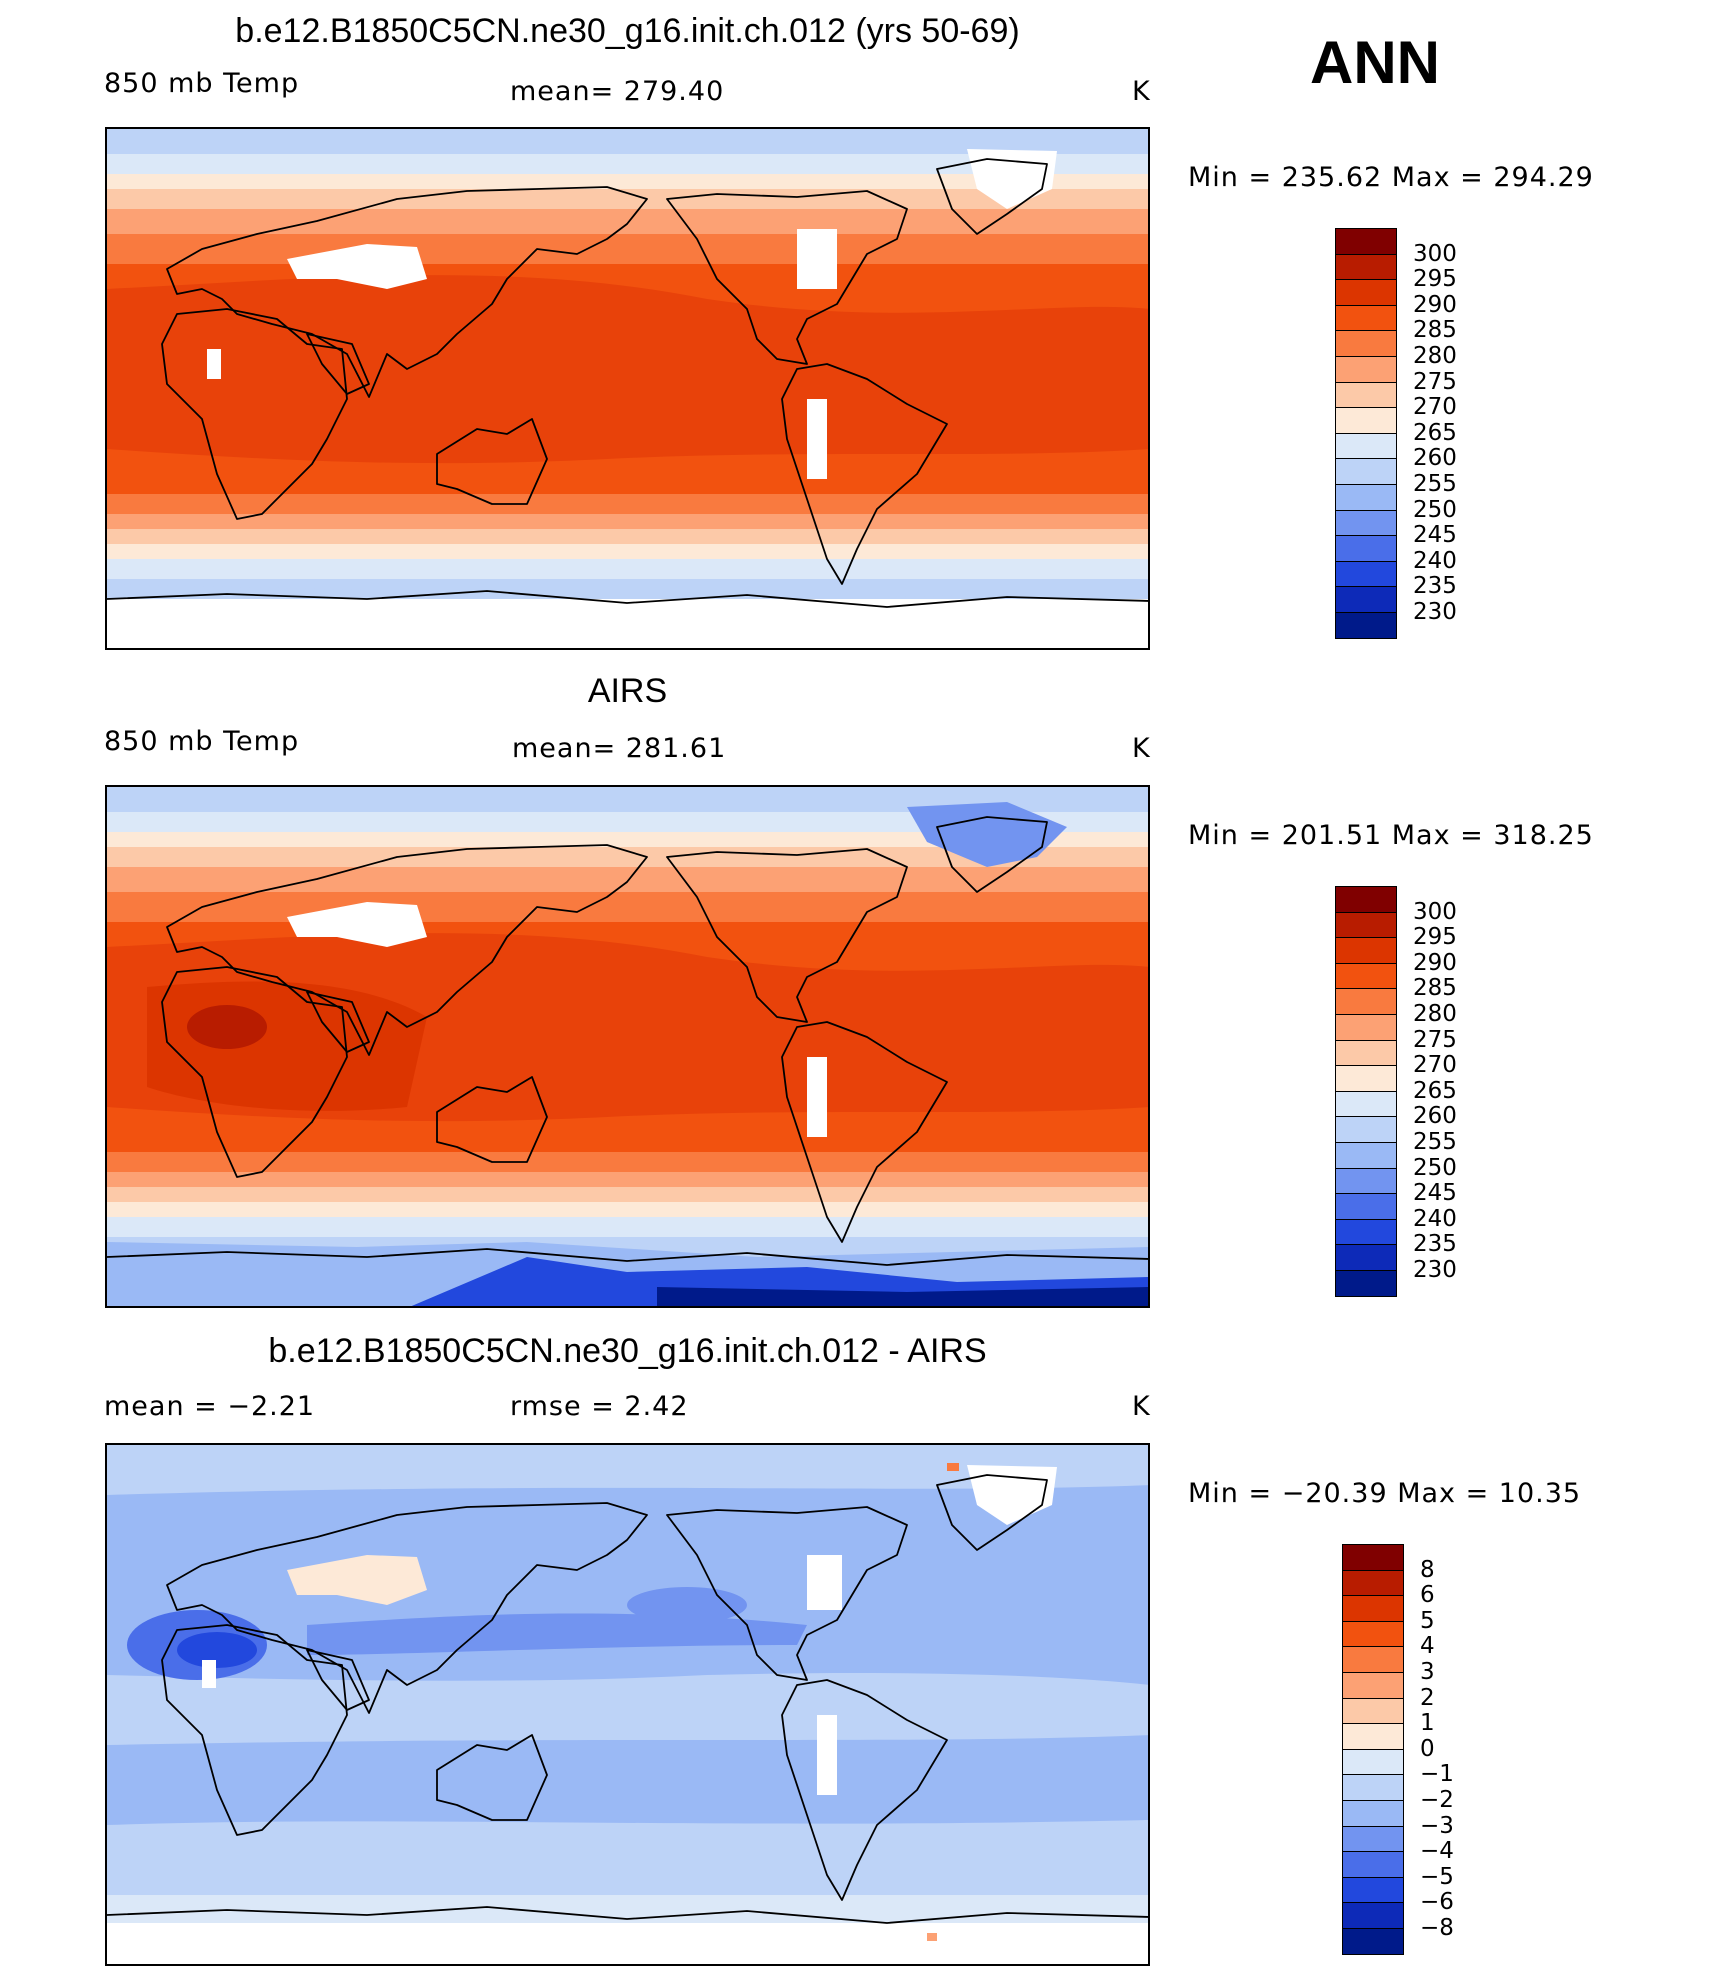  I want to click on colorbar-tick-label: −5, so click(1437, 1876).